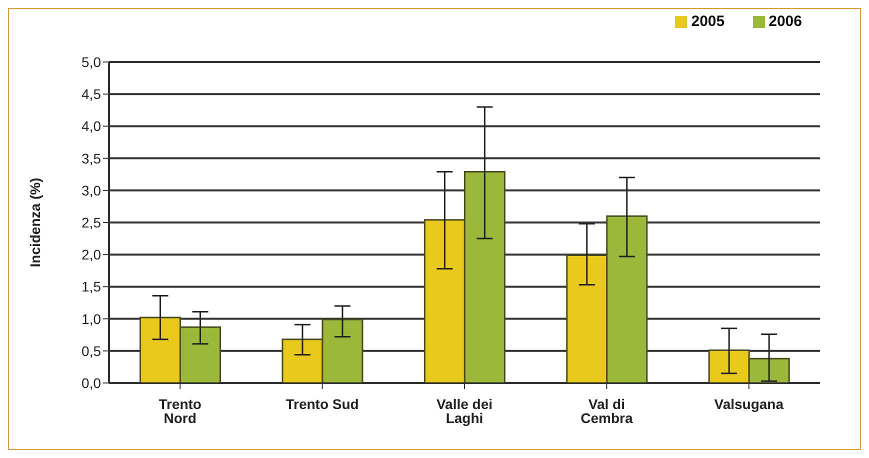 The width and height of the screenshot is (869, 458). What do you see at coordinates (785, 21) in the screenshot?
I see `legend-label: 2006` at bounding box center [785, 21].